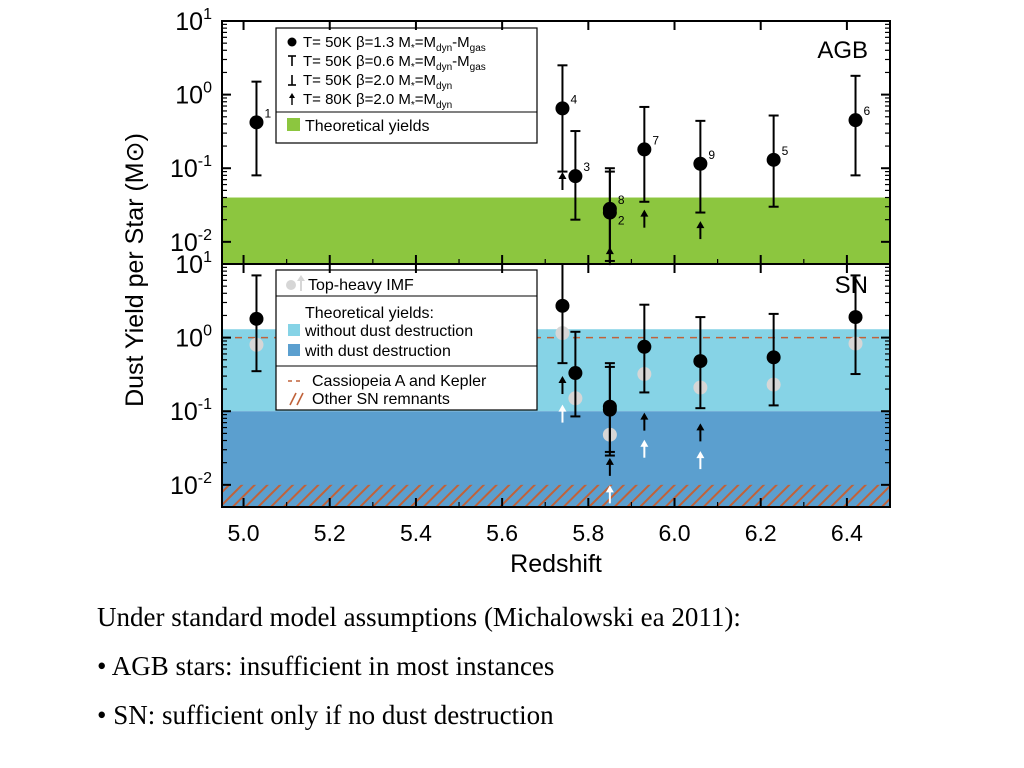 The image size is (1024, 768). Describe the element at coordinates (369, 313) in the screenshot. I see `legend-theory-title: Theoretical yields:` at that location.